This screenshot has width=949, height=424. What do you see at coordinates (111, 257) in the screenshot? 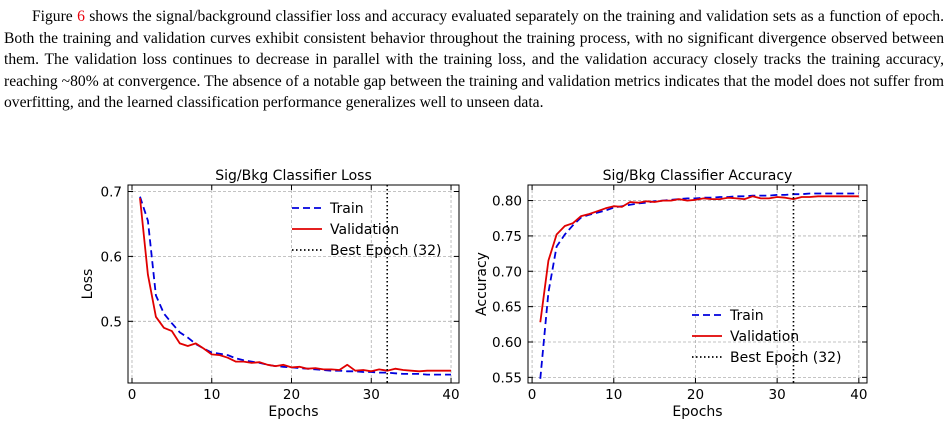
I see `y-tick-label: 0.6` at bounding box center [111, 257].